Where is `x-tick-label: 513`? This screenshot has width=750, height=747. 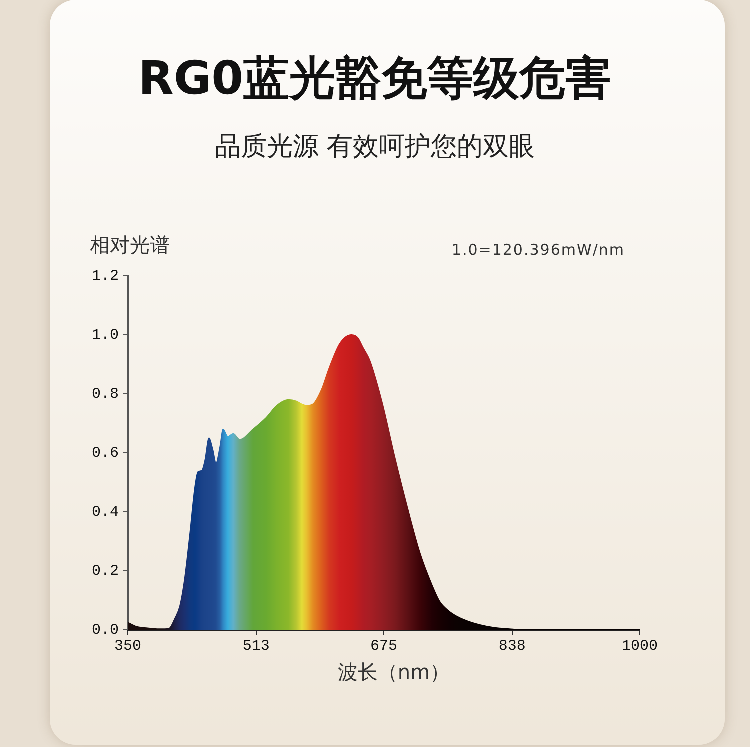 x-tick-label: 513 is located at coordinates (256, 646).